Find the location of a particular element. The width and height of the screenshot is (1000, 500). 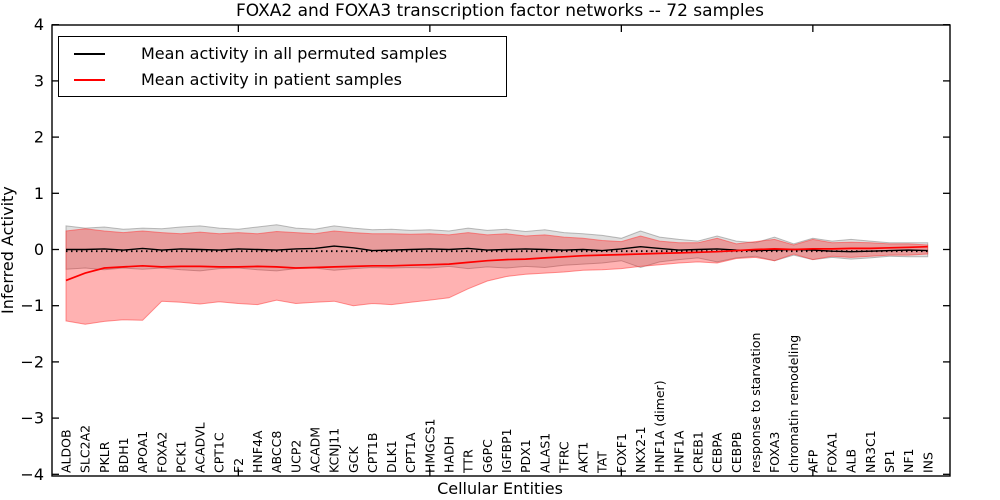

x-category-label: G6PC is located at coordinates (487, 456).